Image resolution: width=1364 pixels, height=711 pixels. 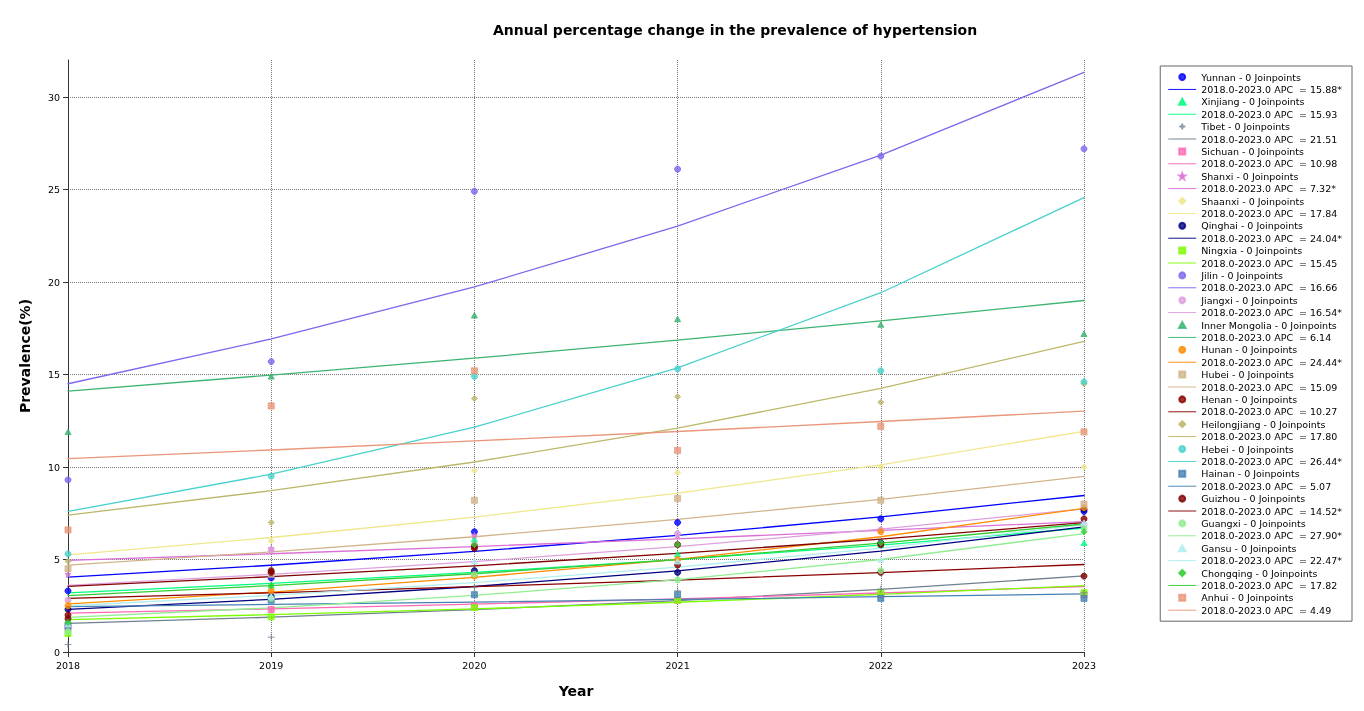 I want to click on legend-label: Sichuan - 0 Joinpoints, so click(x=1253, y=151).